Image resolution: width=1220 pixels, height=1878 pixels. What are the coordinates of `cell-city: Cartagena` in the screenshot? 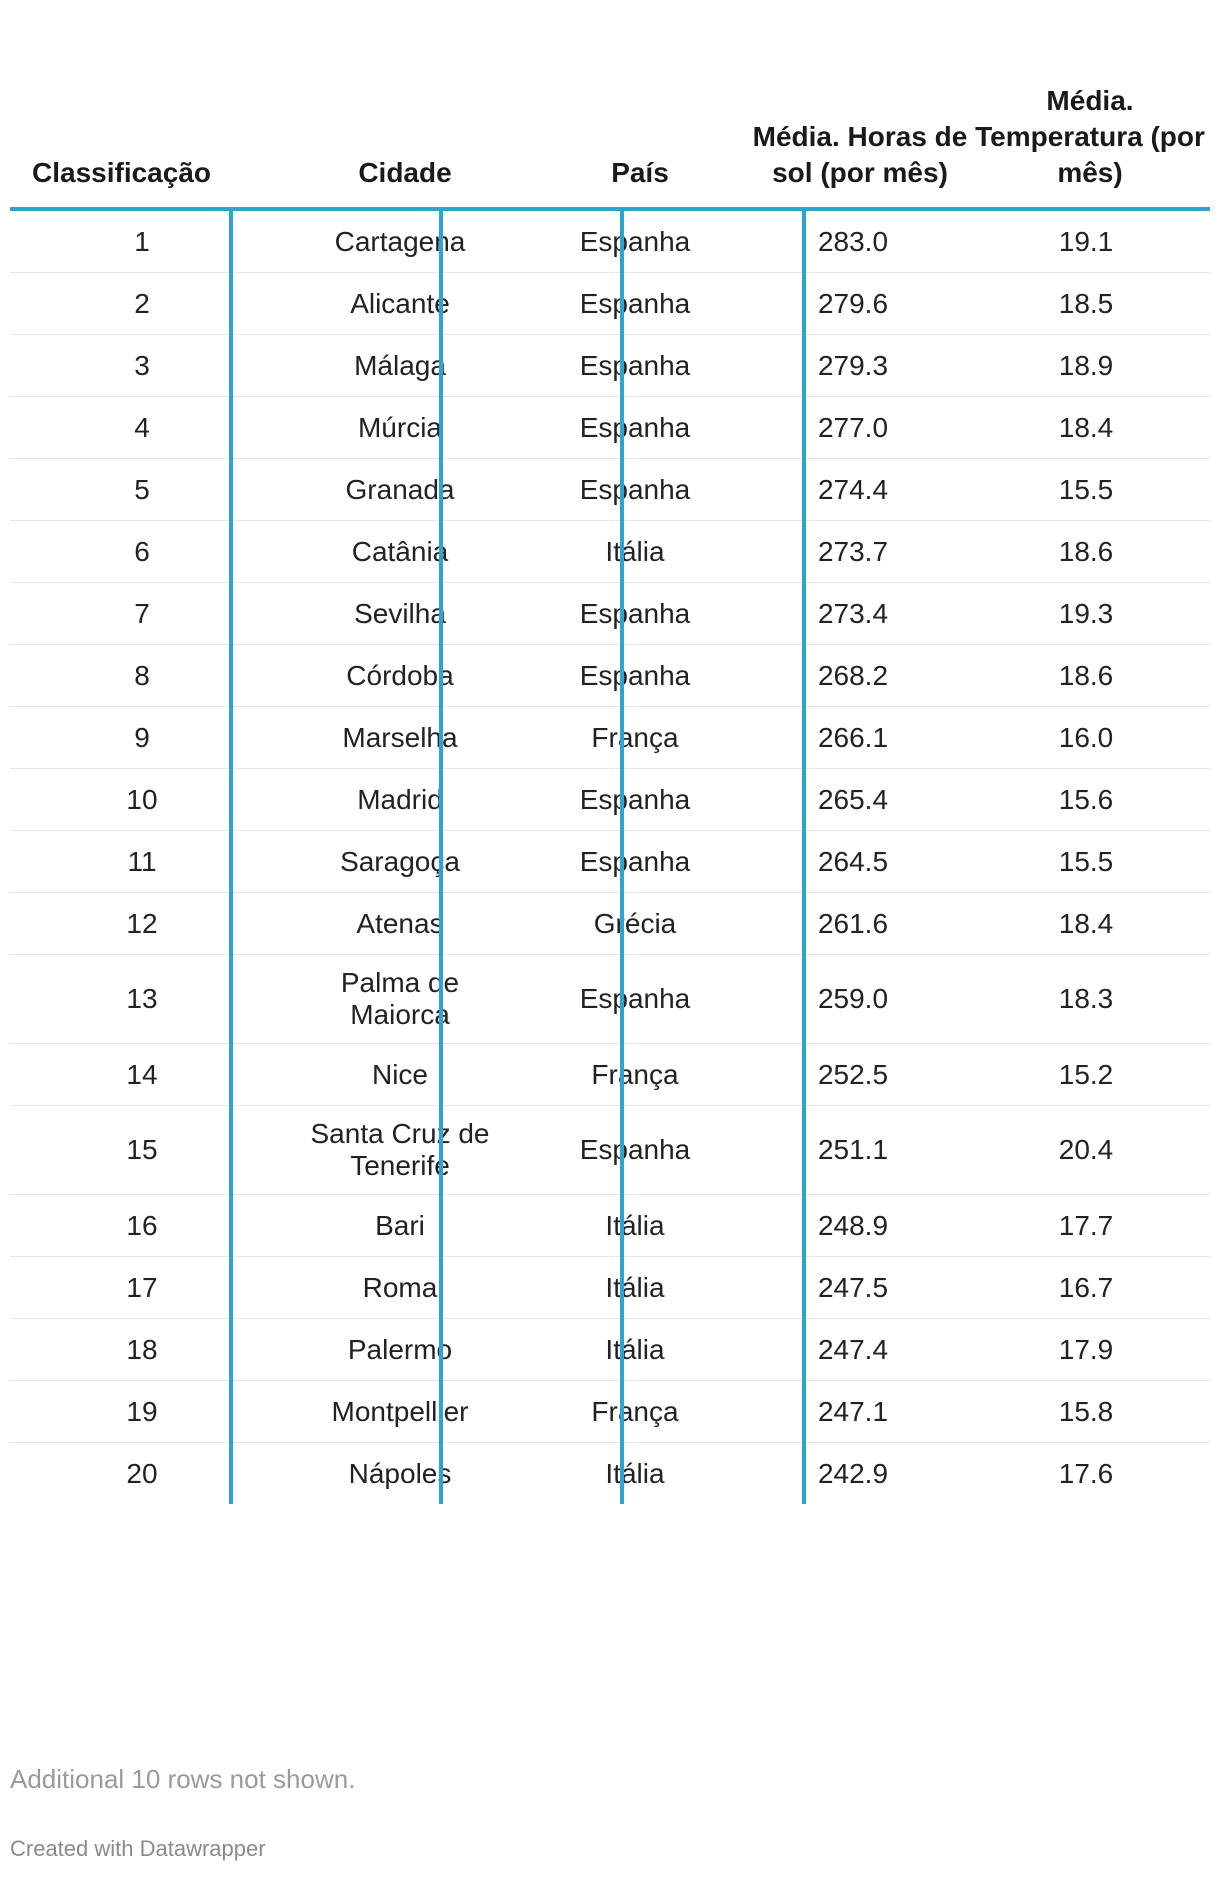 It's located at (400, 241).